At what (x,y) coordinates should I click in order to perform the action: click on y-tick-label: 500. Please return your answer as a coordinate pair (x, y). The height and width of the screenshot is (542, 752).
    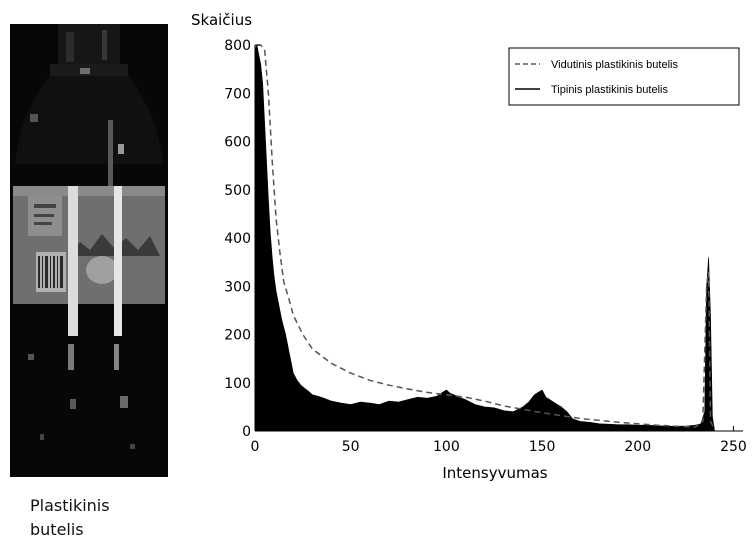
    Looking at the image, I should click on (237, 191).